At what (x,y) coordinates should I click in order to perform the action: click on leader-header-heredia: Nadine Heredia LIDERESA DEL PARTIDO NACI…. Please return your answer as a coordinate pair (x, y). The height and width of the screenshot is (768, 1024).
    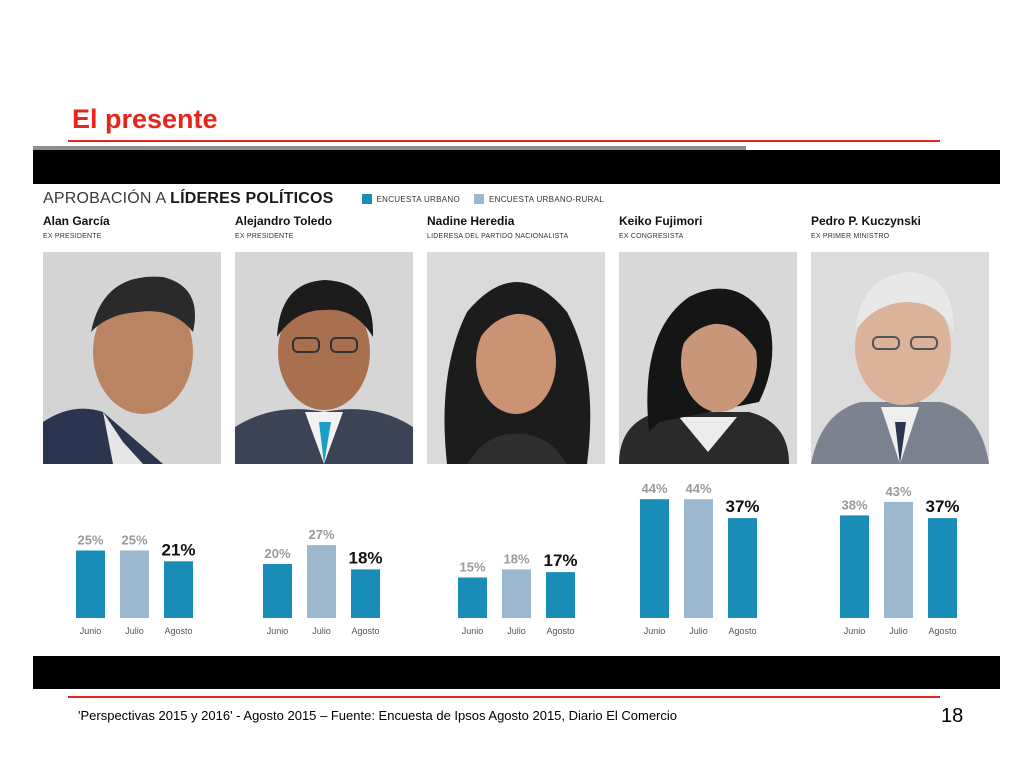
    Looking at the image, I should click on (517, 227).